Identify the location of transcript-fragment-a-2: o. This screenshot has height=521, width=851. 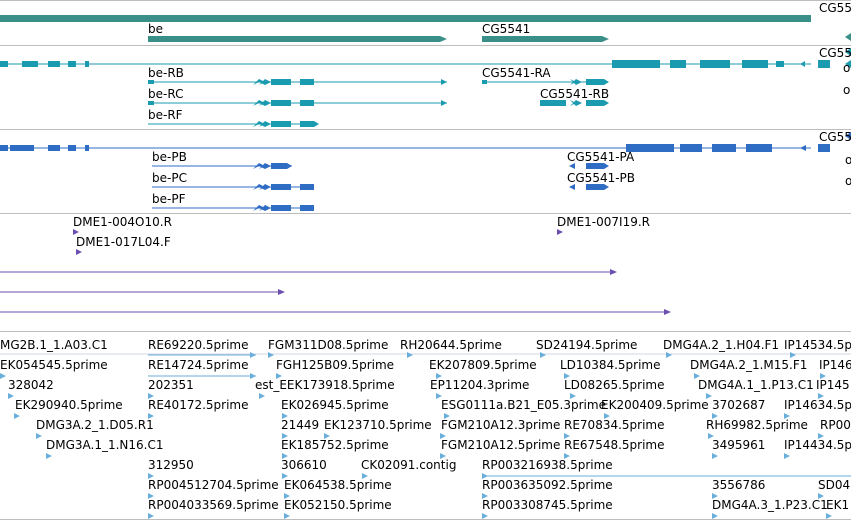
(846, 90).